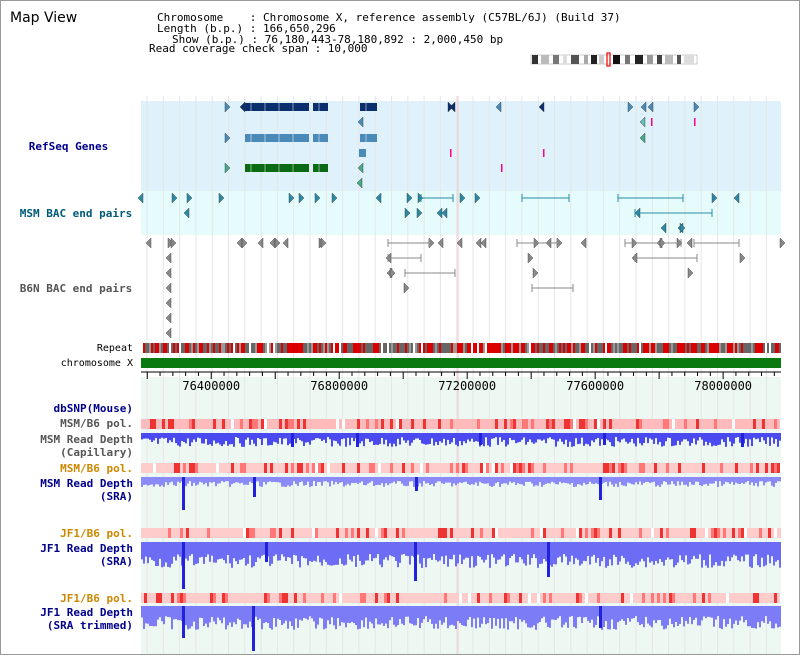 This screenshot has height=655, width=800. Describe the element at coordinates (68, 146) in the screenshot. I see `track-label-refseq: RefSeq Genes` at that location.